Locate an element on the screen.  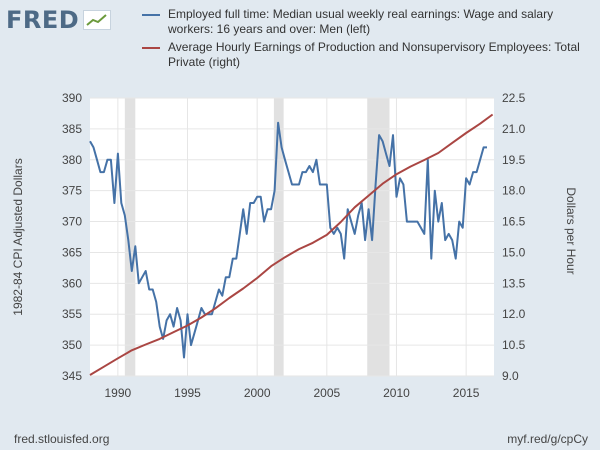
y-axis-title-right: Dollars per Hour is located at coordinates (571, 230).